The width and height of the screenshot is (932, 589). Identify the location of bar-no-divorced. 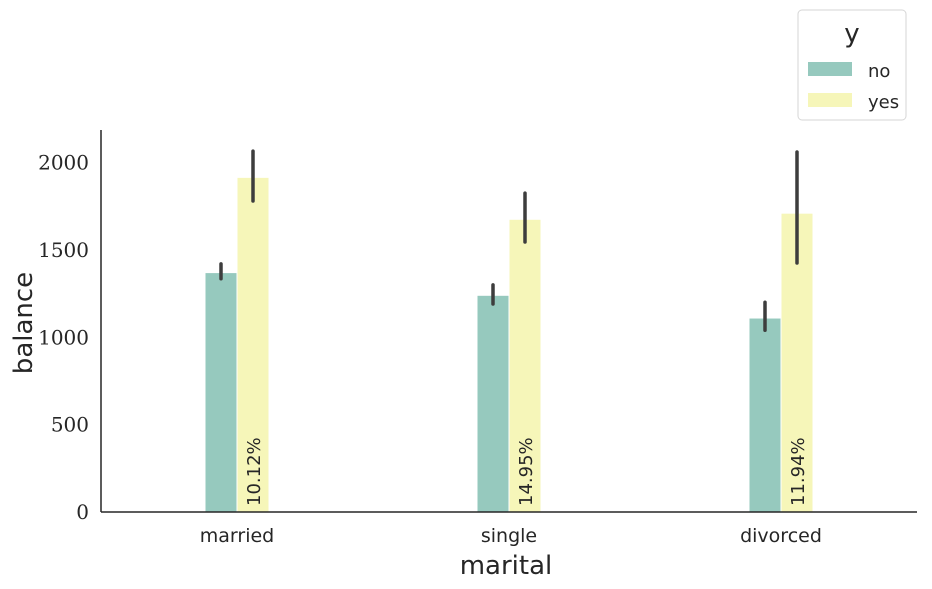
(765, 415).